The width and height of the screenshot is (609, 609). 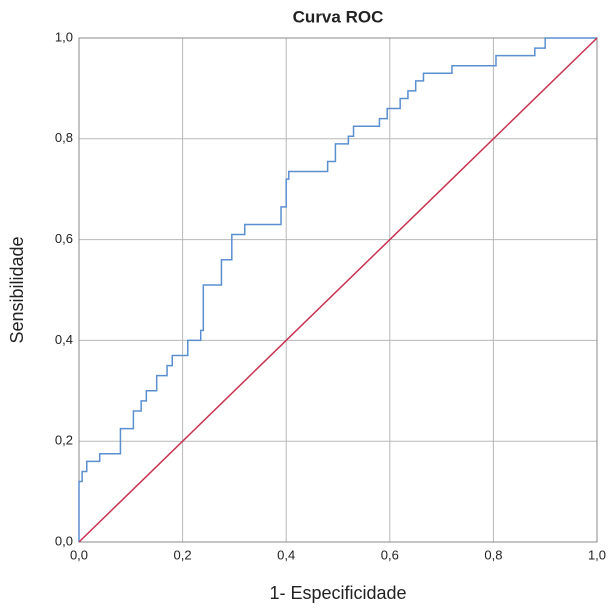 What do you see at coordinates (286, 554) in the screenshot?
I see `x-tick-label: 0,4` at bounding box center [286, 554].